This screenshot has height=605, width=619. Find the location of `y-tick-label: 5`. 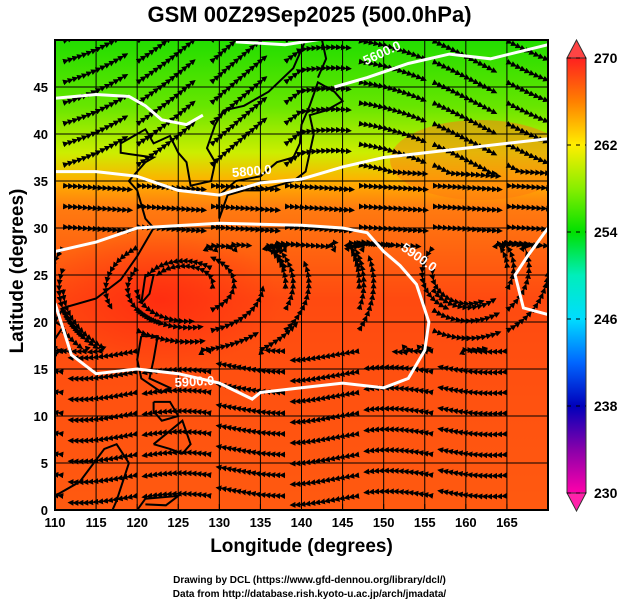

y-tick-label: 5 is located at coordinates (44, 463).